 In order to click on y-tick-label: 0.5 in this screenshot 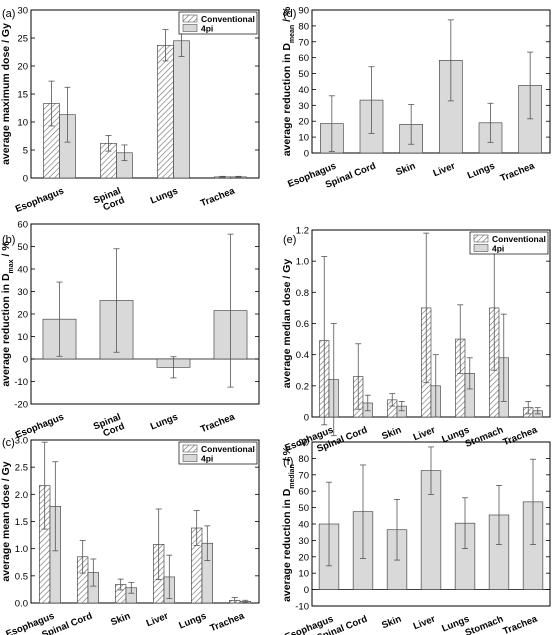, I will do `click(21, 576)`.